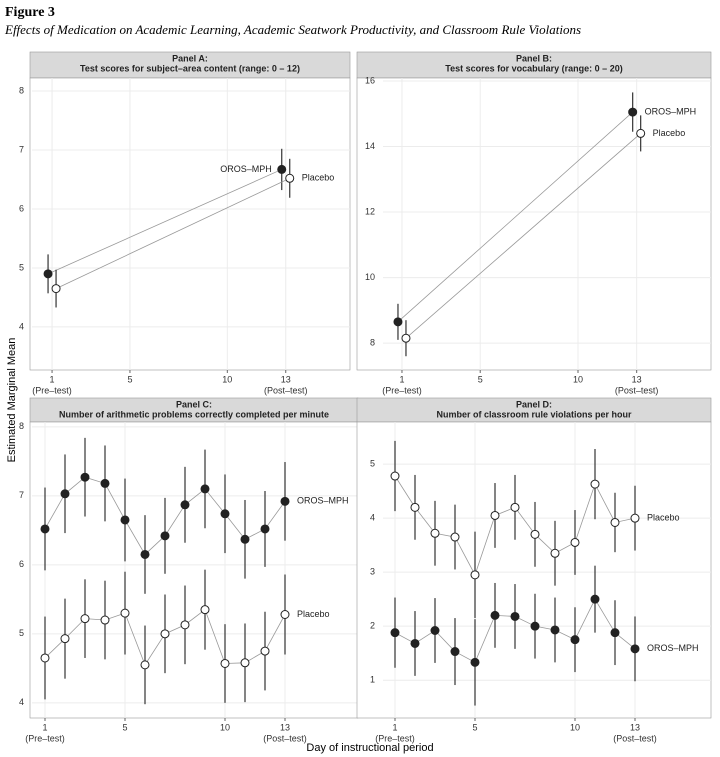 This screenshot has height=757, width=720. What do you see at coordinates (534, 58) in the screenshot?
I see `panel-label: Panel B:` at bounding box center [534, 58].